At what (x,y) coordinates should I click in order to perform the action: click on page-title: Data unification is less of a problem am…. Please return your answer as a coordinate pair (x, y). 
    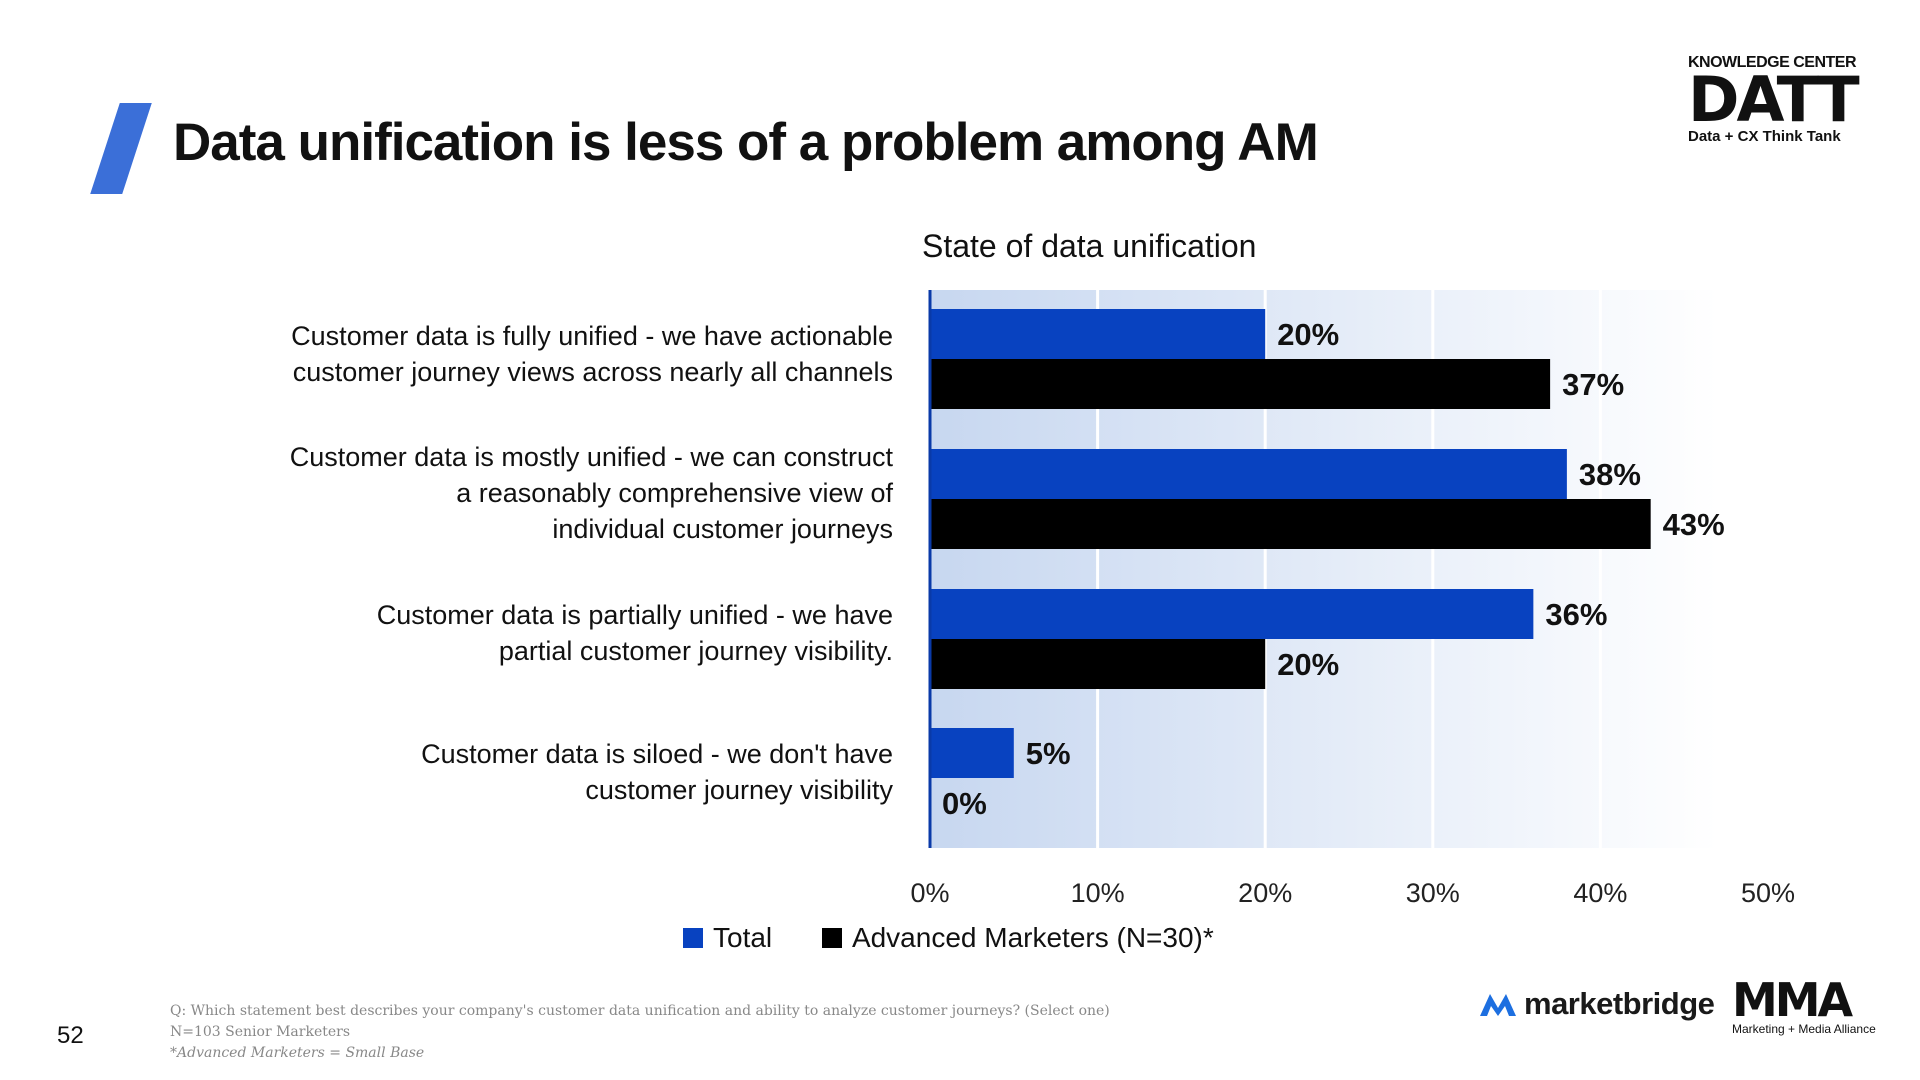
    Looking at the image, I should click on (746, 142).